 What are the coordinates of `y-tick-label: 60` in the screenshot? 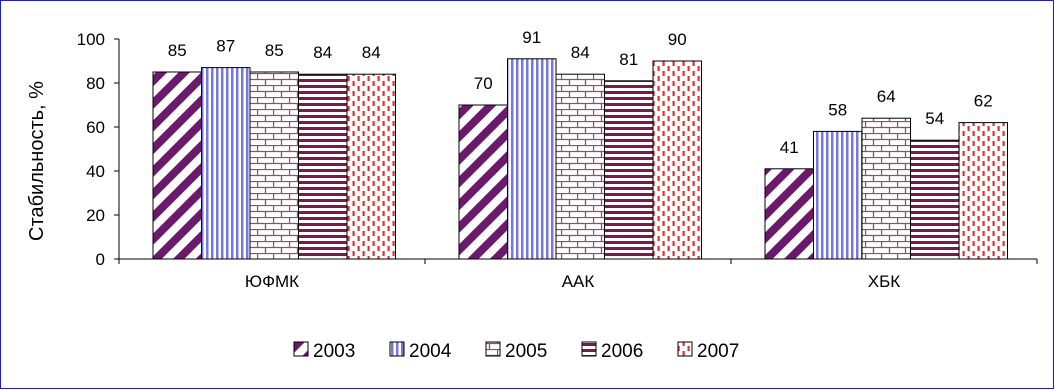 It's located at (95, 127).